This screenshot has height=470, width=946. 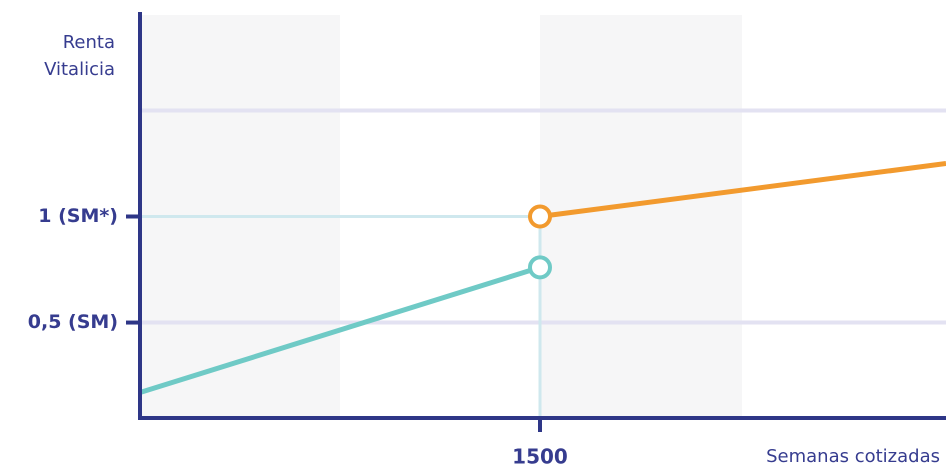 I want to click on y-axis-label: Vitalicia, so click(x=79, y=69).